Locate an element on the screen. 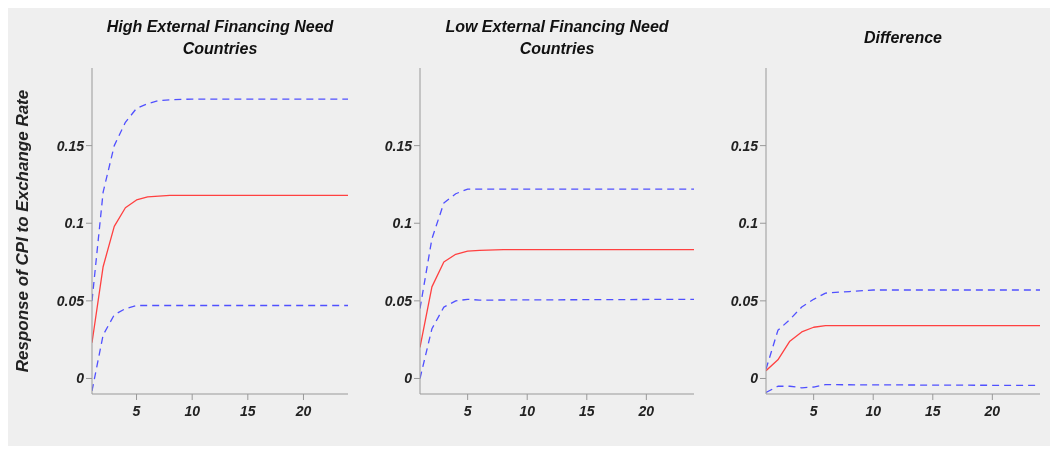 This screenshot has width=1058, height=454. chart-title: Difference is located at coordinates (903, 38).